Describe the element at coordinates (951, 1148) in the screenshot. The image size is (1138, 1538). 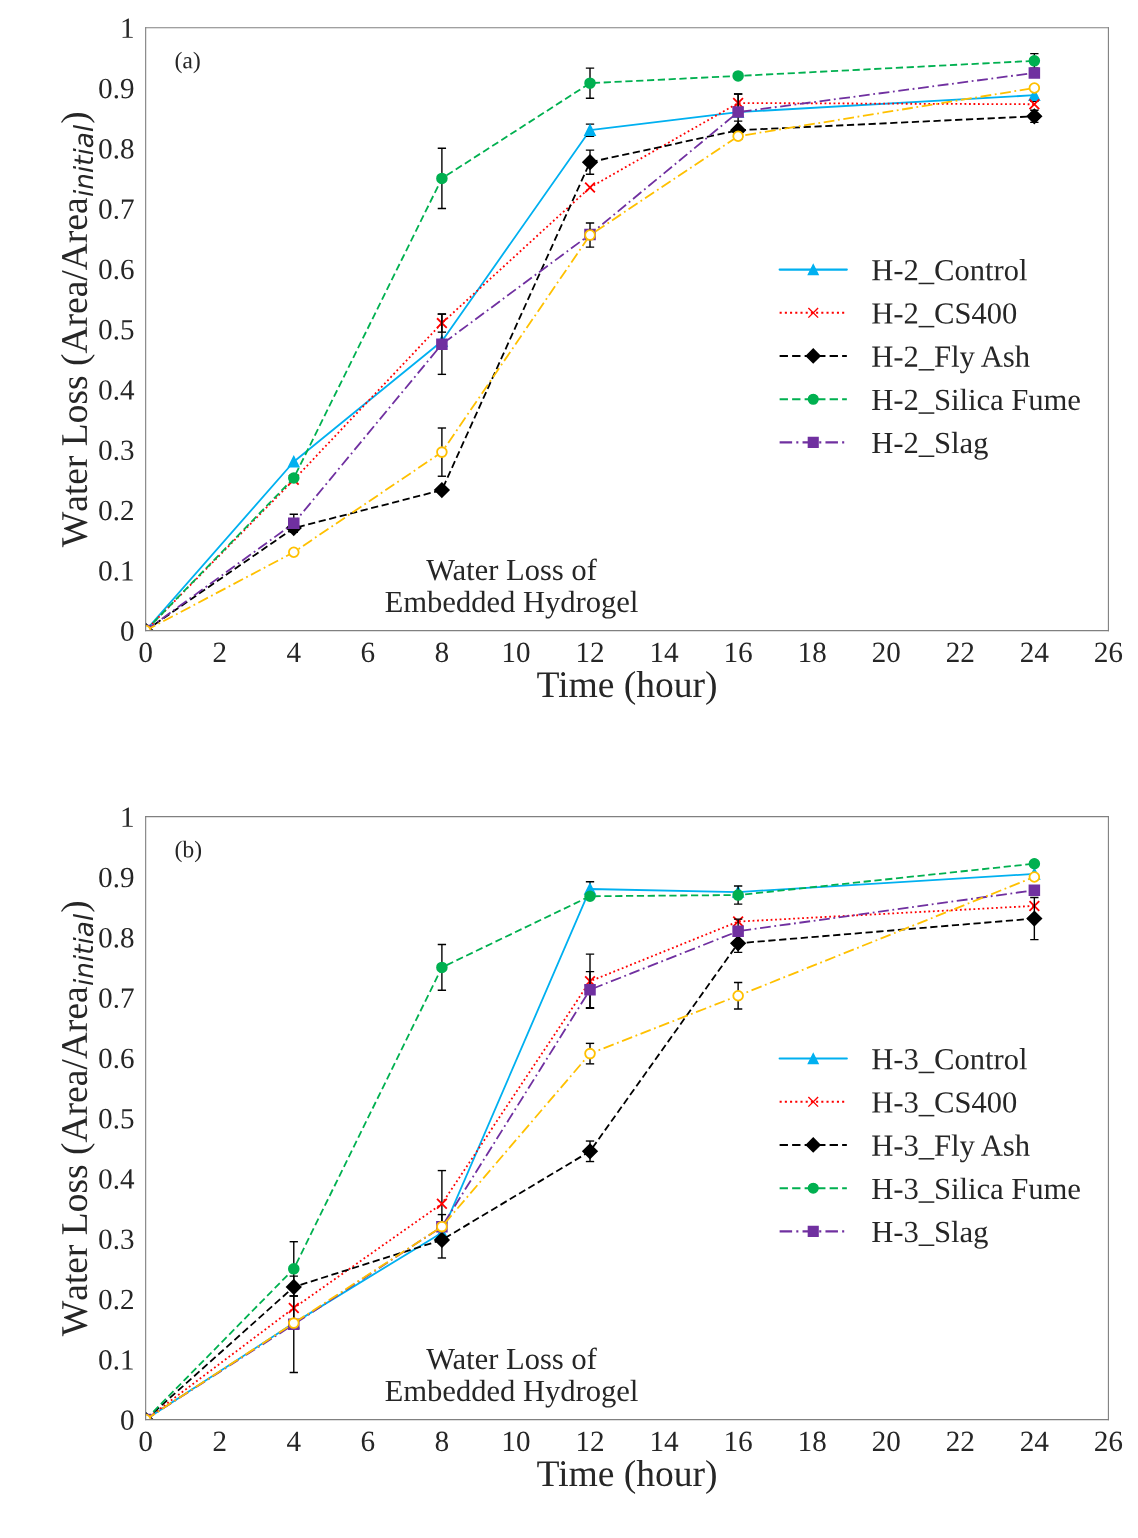
I see `legend-label: H-3_Fly Ash` at that location.